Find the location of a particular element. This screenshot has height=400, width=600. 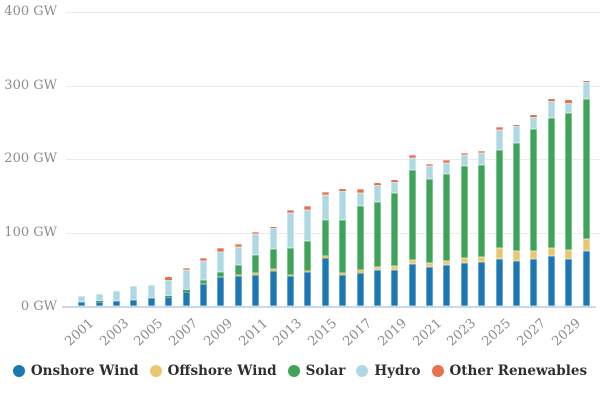

bar-segment-2022-onshore-wind is located at coordinates (447, 285).